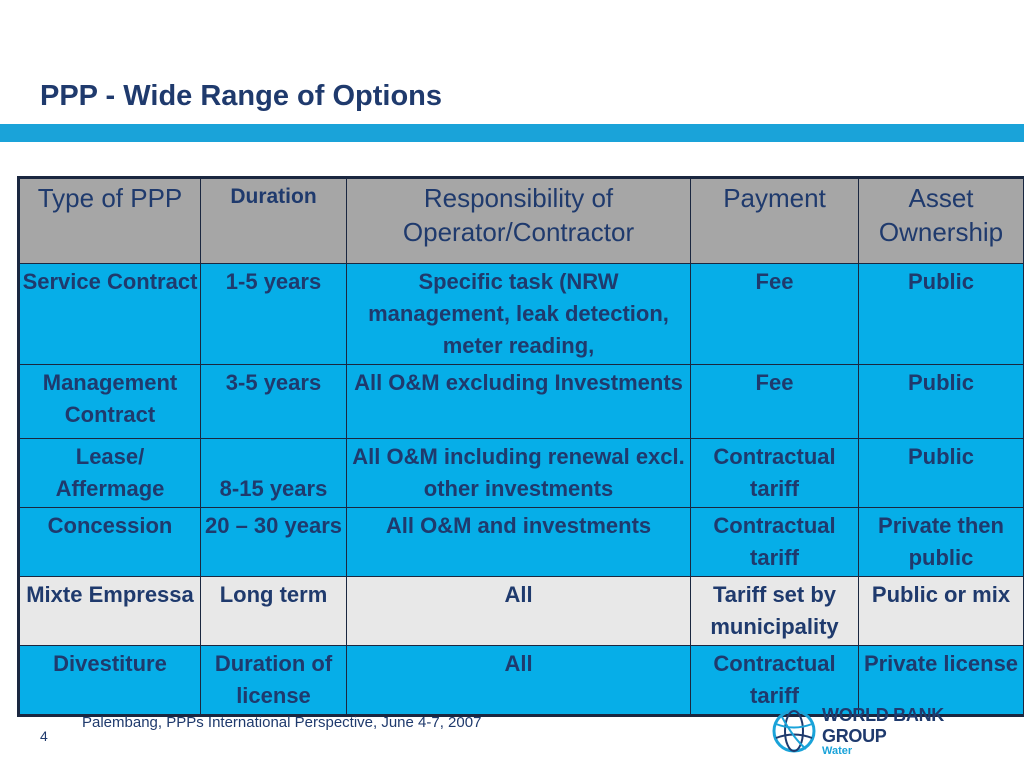 The width and height of the screenshot is (1024, 768). I want to click on header-duration: Duration, so click(273, 220).